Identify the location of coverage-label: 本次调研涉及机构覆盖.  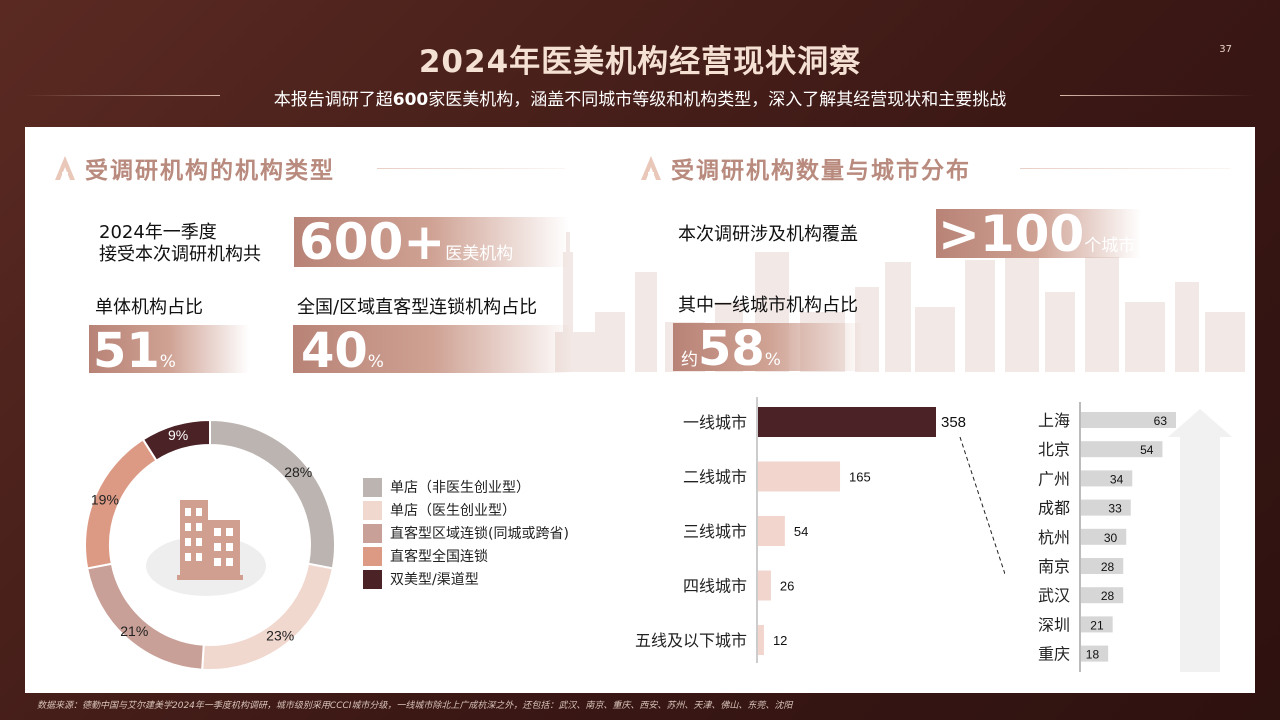
(768, 234).